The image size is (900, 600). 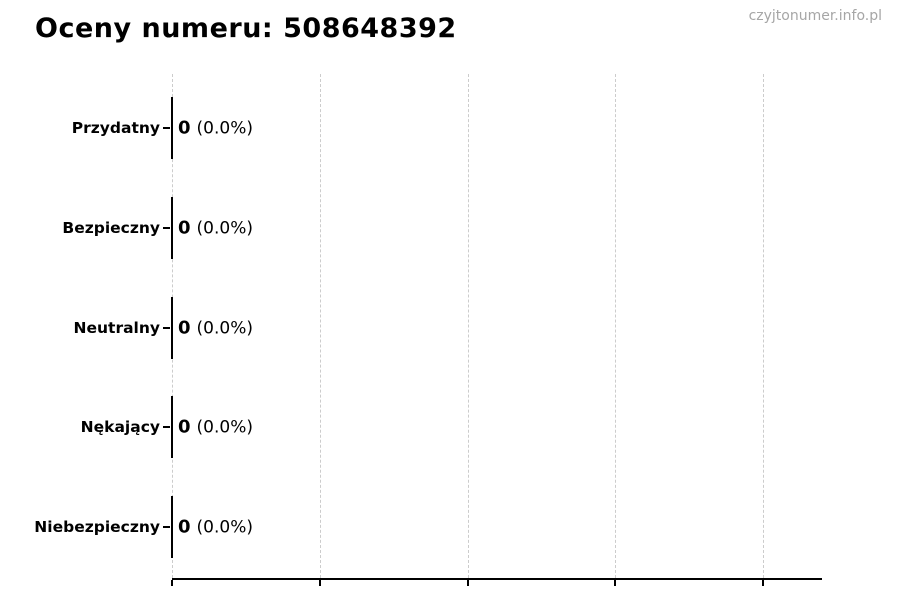 I want to click on chart-title: Oceny numeru: 508648392, so click(x=246, y=28).